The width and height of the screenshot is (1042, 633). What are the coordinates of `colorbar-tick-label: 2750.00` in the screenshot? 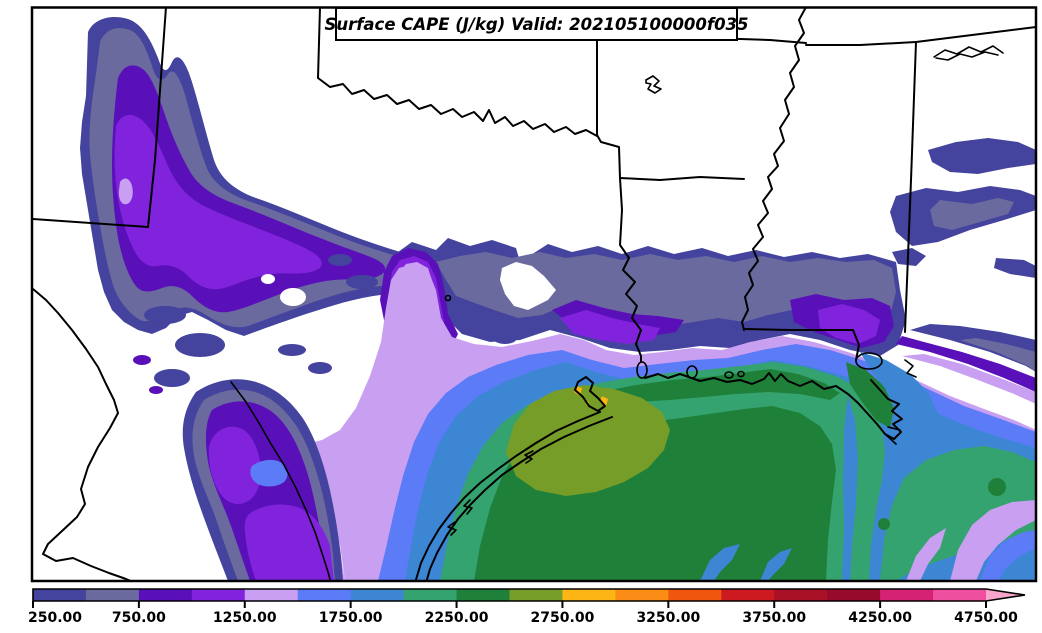 It's located at (563, 618).